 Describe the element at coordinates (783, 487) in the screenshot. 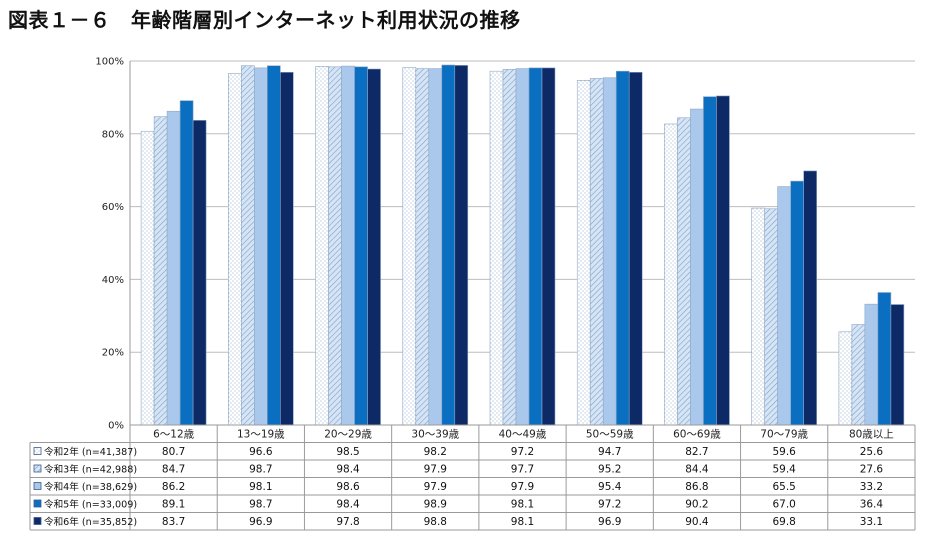

I see `data-label: 65.5` at that location.